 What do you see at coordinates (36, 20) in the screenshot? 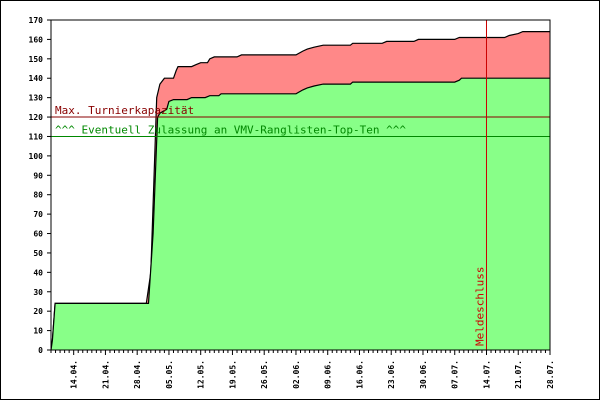
I see `y-tick-label-17: 170` at bounding box center [36, 20].